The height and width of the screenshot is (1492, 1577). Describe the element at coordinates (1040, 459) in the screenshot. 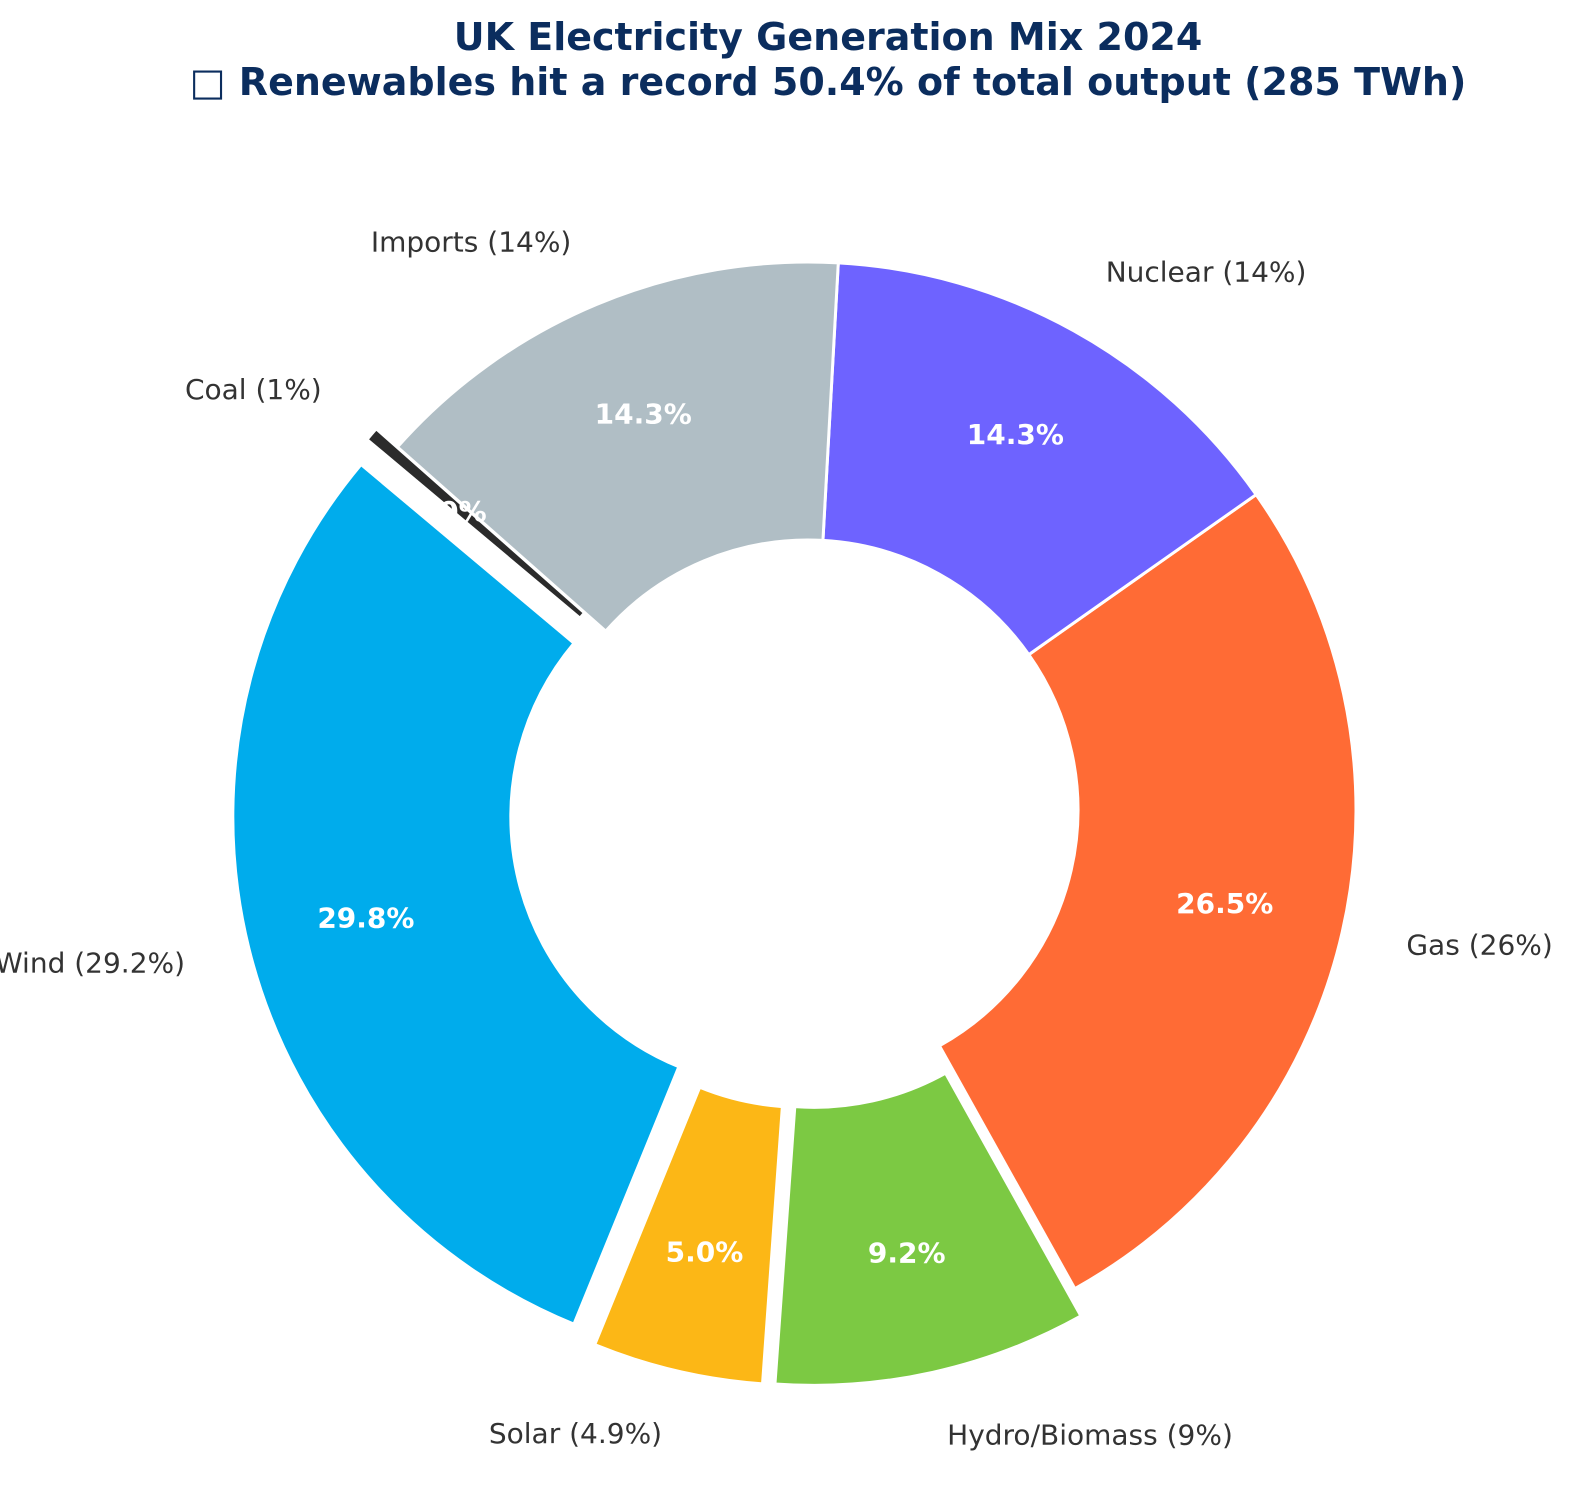

I see `slice-nuclear` at that location.